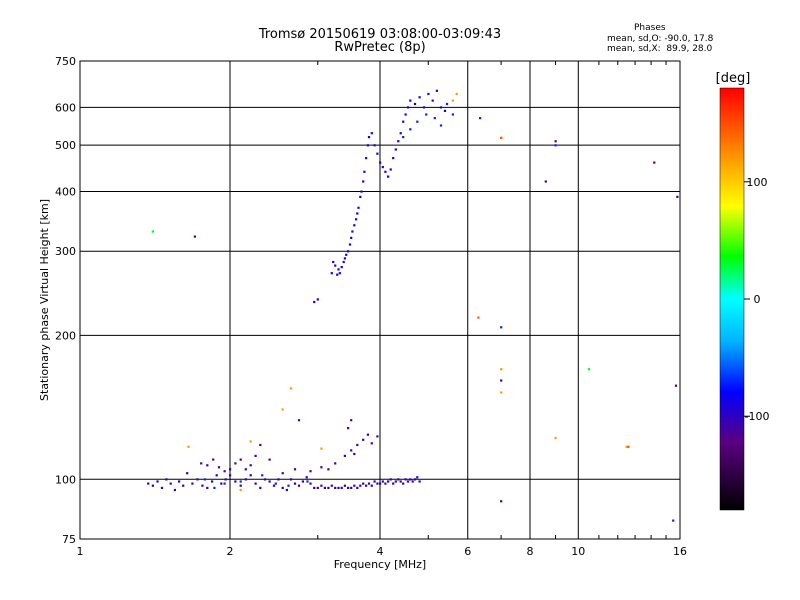 The image size is (800, 600). I want to click on phases-title: Phases, so click(650, 28).